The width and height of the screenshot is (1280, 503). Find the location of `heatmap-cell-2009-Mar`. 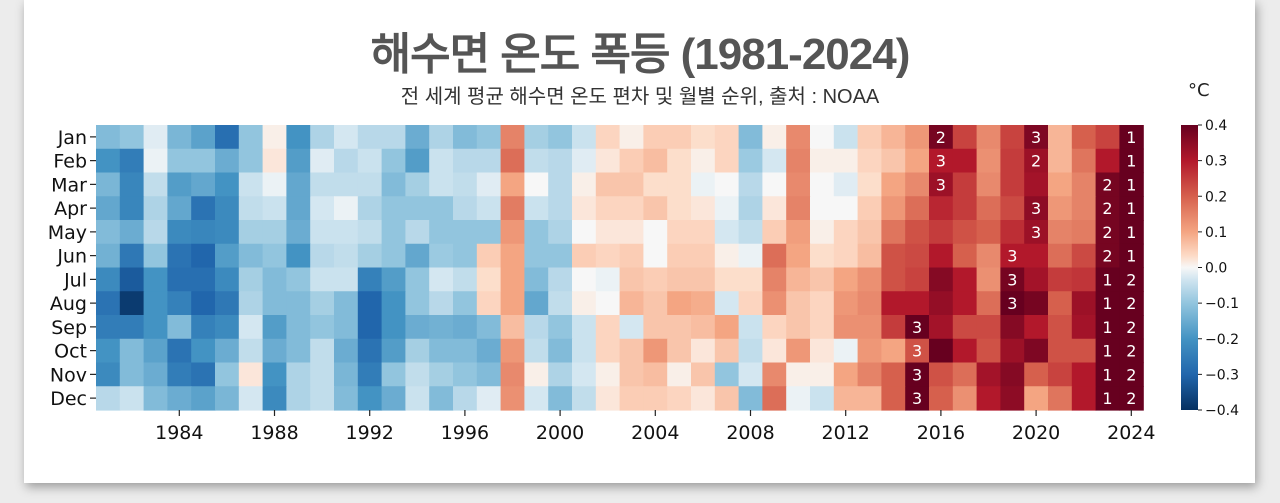

heatmap-cell-2009-Mar is located at coordinates (774, 184).